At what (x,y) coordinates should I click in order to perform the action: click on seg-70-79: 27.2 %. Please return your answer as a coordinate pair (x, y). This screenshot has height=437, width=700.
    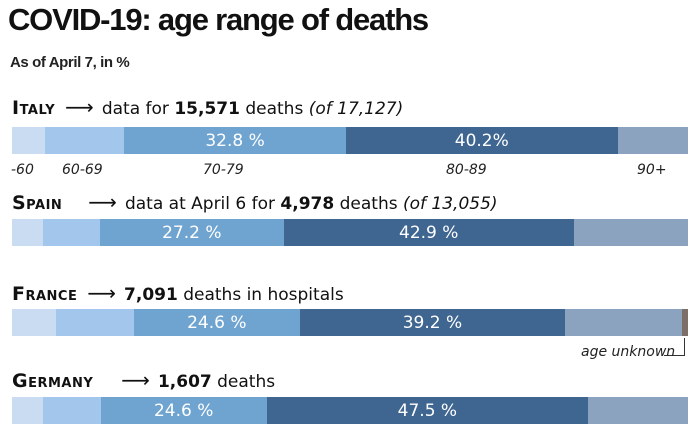
    Looking at the image, I should click on (191, 232).